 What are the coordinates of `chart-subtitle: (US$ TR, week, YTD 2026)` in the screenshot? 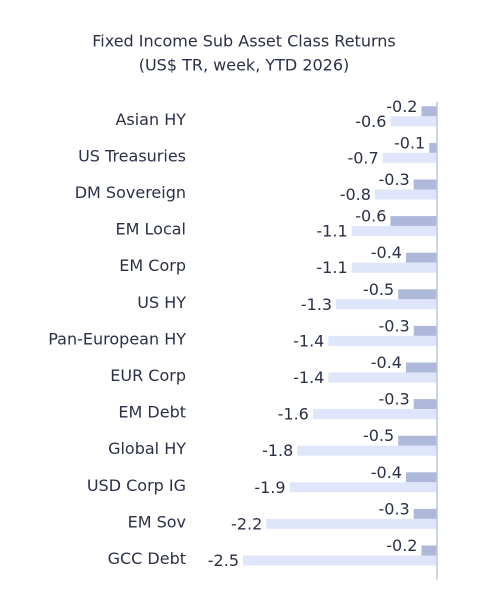 It's located at (244, 65).